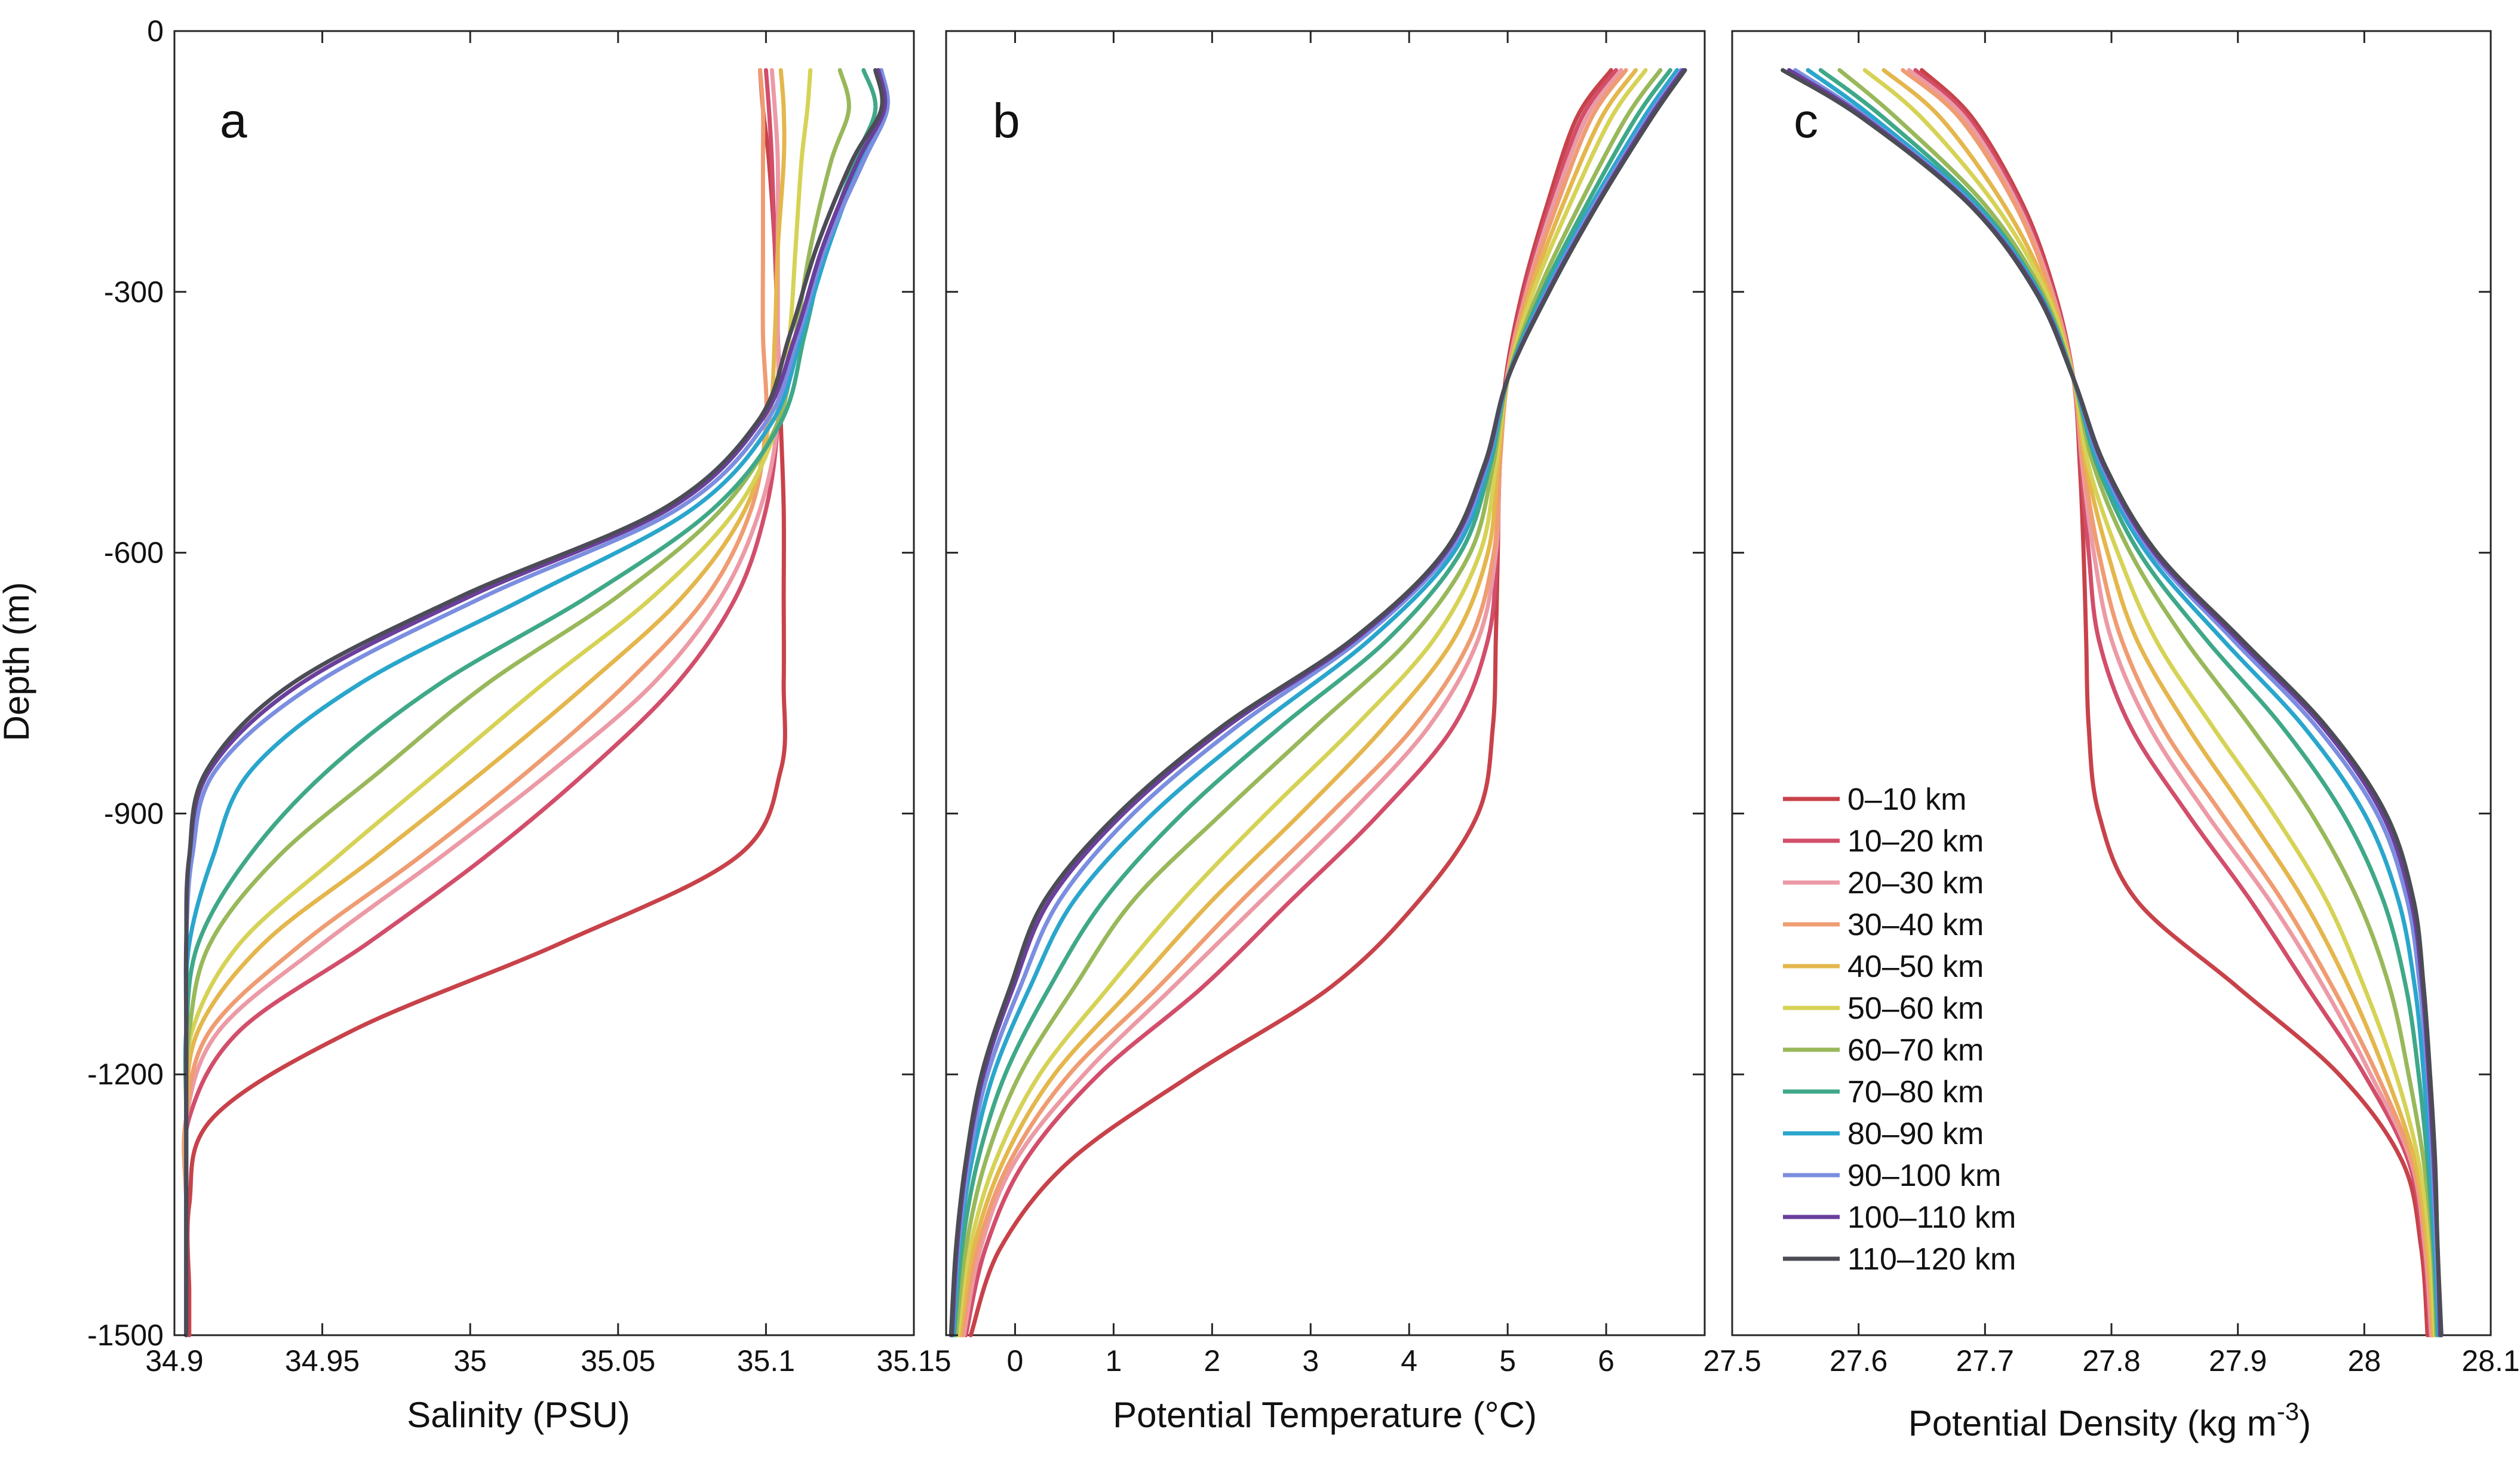  I want to click on x-tick-label: 27.7, so click(1985, 1361).